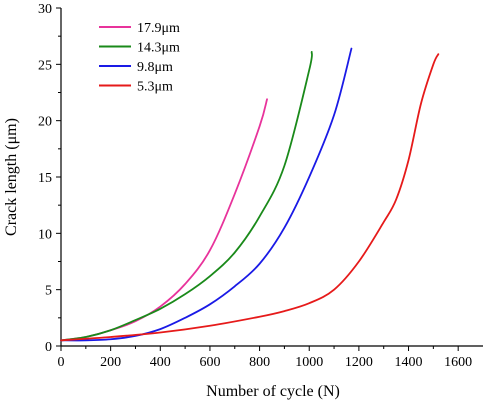 This screenshot has height=402, width=484. What do you see at coordinates (259, 362) in the screenshot?
I see `x-tick-label: 800` at bounding box center [259, 362].